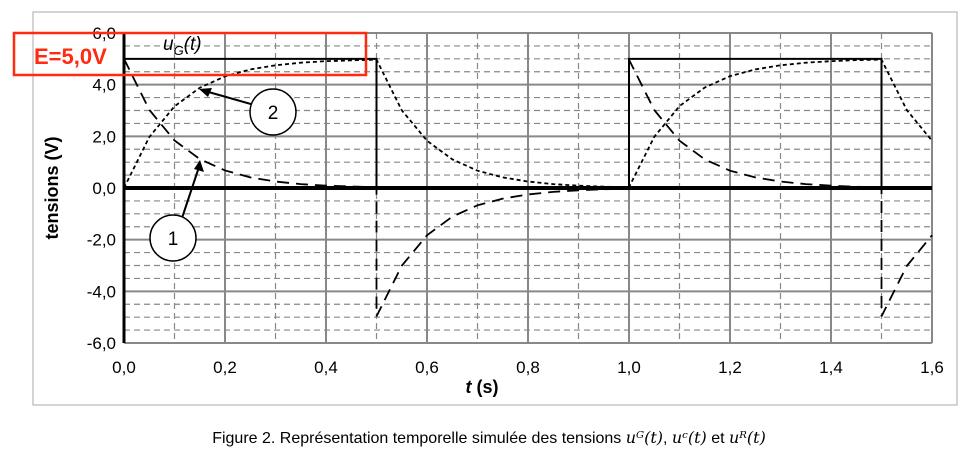 The image size is (978, 461). I want to click on callout-1-label: 1, so click(173, 239).